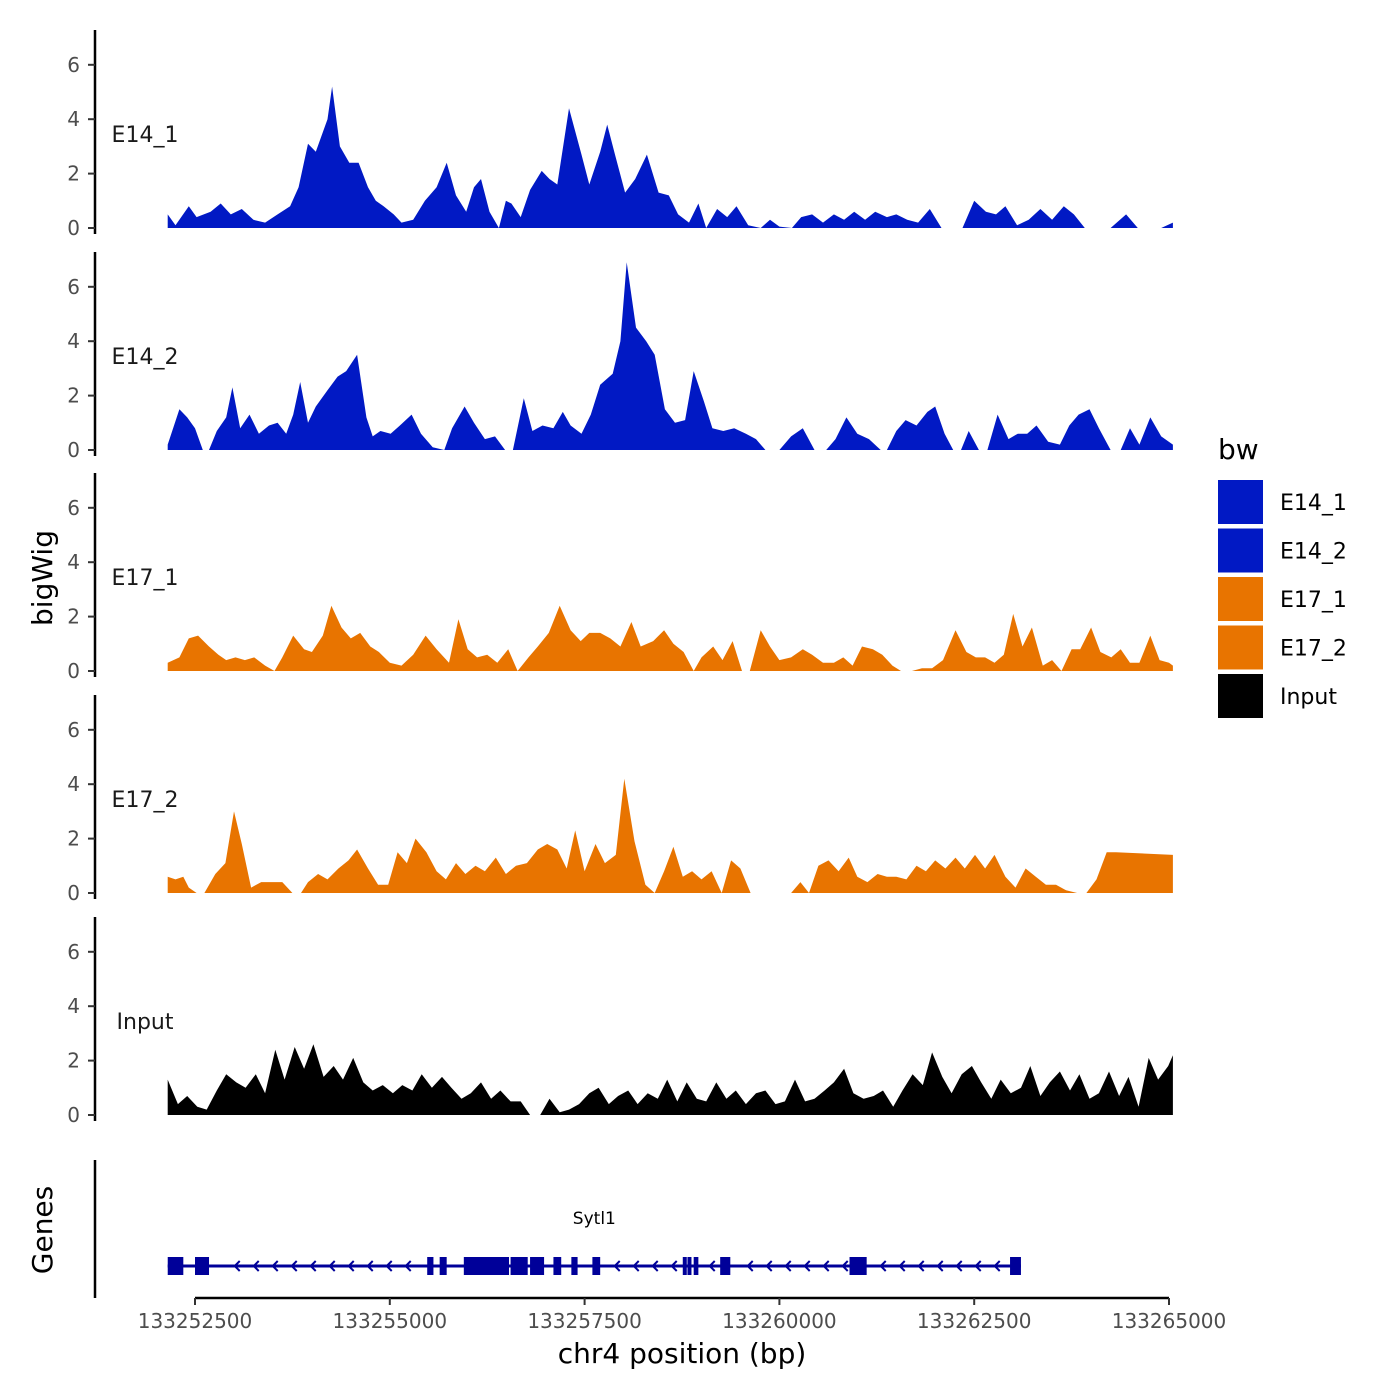 The image size is (1400, 1400). What do you see at coordinates (682, 1353) in the screenshot?
I see `x-axis-title: chr4 position (bp)` at bounding box center [682, 1353].